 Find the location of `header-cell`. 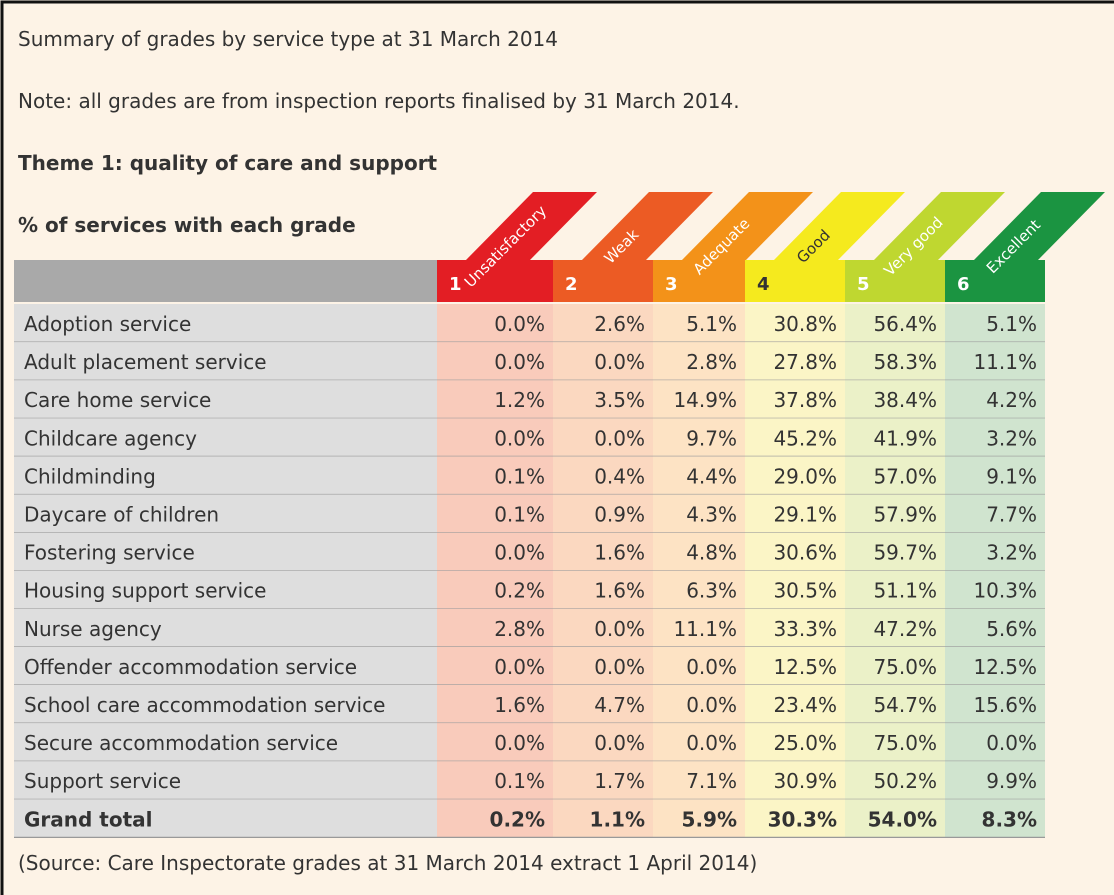

header-cell is located at coordinates (995, 281).